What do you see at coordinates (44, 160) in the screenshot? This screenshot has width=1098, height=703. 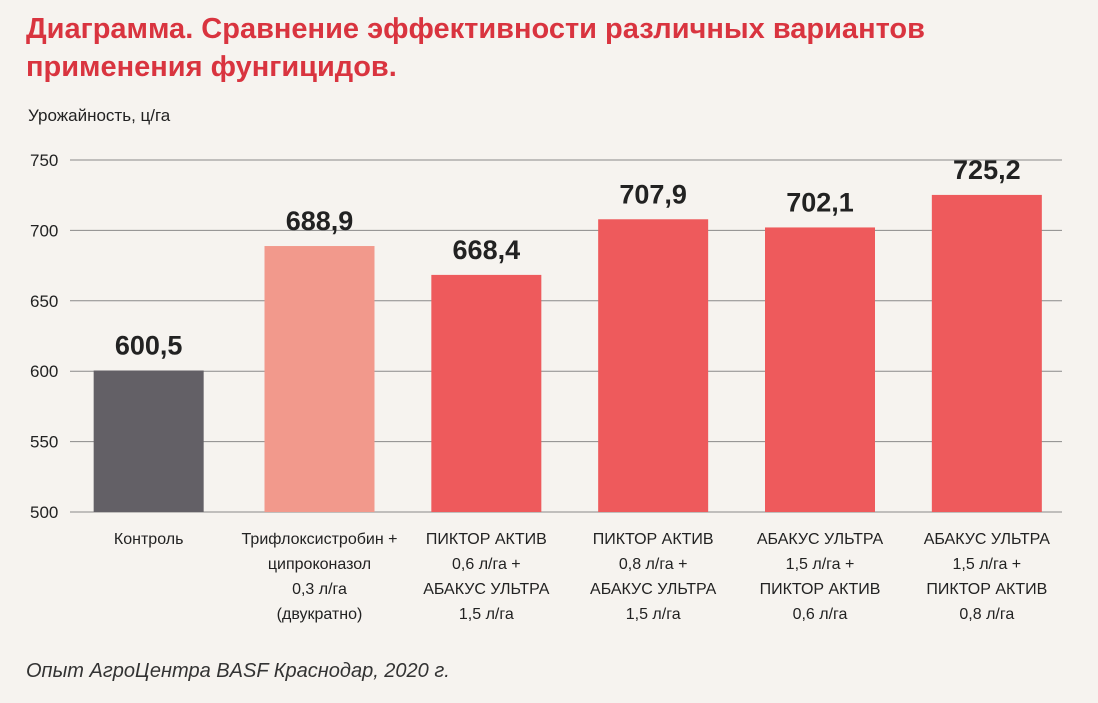 I see `y-tick-label: 750` at bounding box center [44, 160].